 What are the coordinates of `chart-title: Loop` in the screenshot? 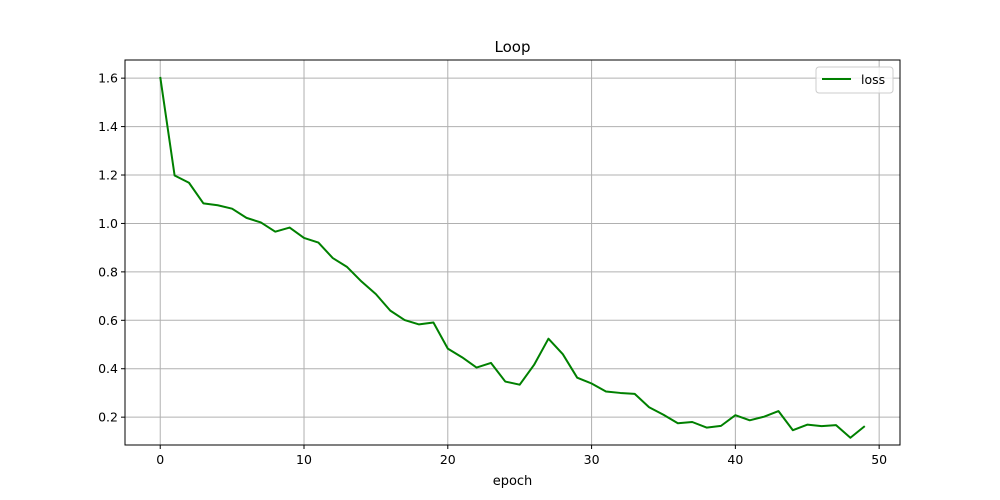 It's located at (513, 47).